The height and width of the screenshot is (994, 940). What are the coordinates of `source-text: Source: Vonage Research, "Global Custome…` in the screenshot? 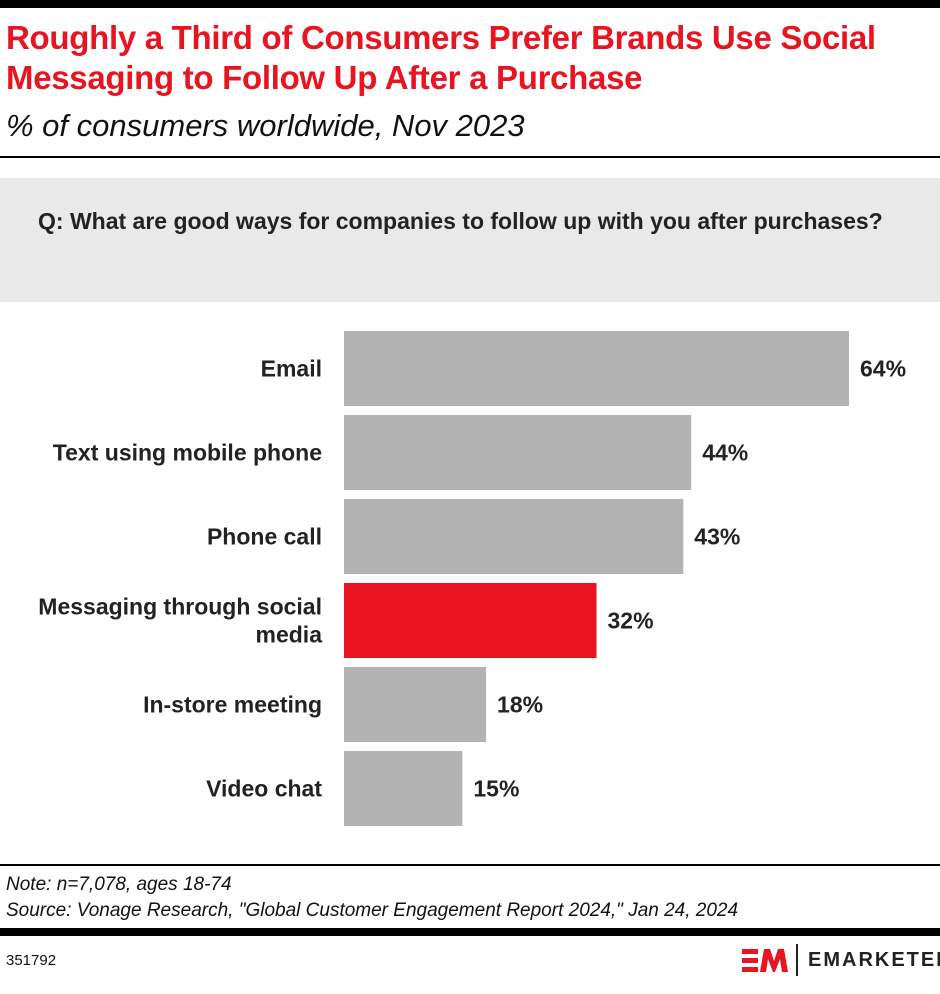 It's located at (372, 910).